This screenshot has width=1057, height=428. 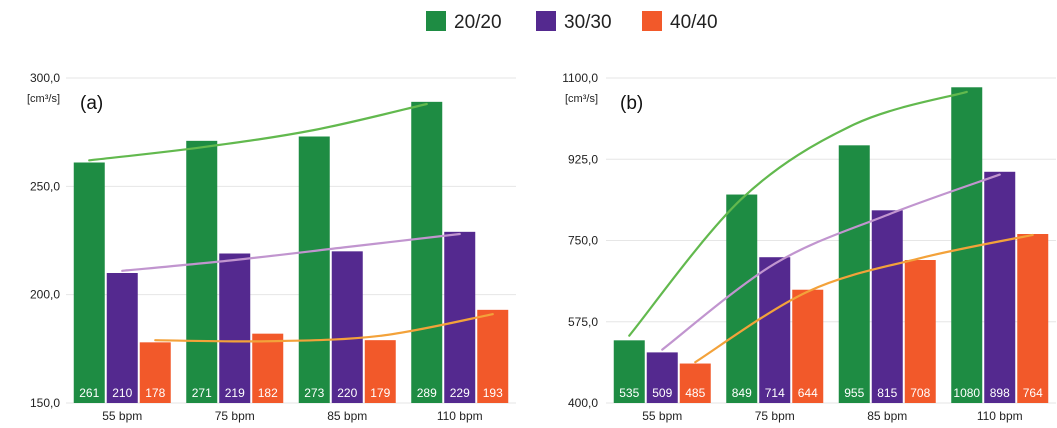 I want to click on bar-value-label: 219, so click(x=235, y=393).